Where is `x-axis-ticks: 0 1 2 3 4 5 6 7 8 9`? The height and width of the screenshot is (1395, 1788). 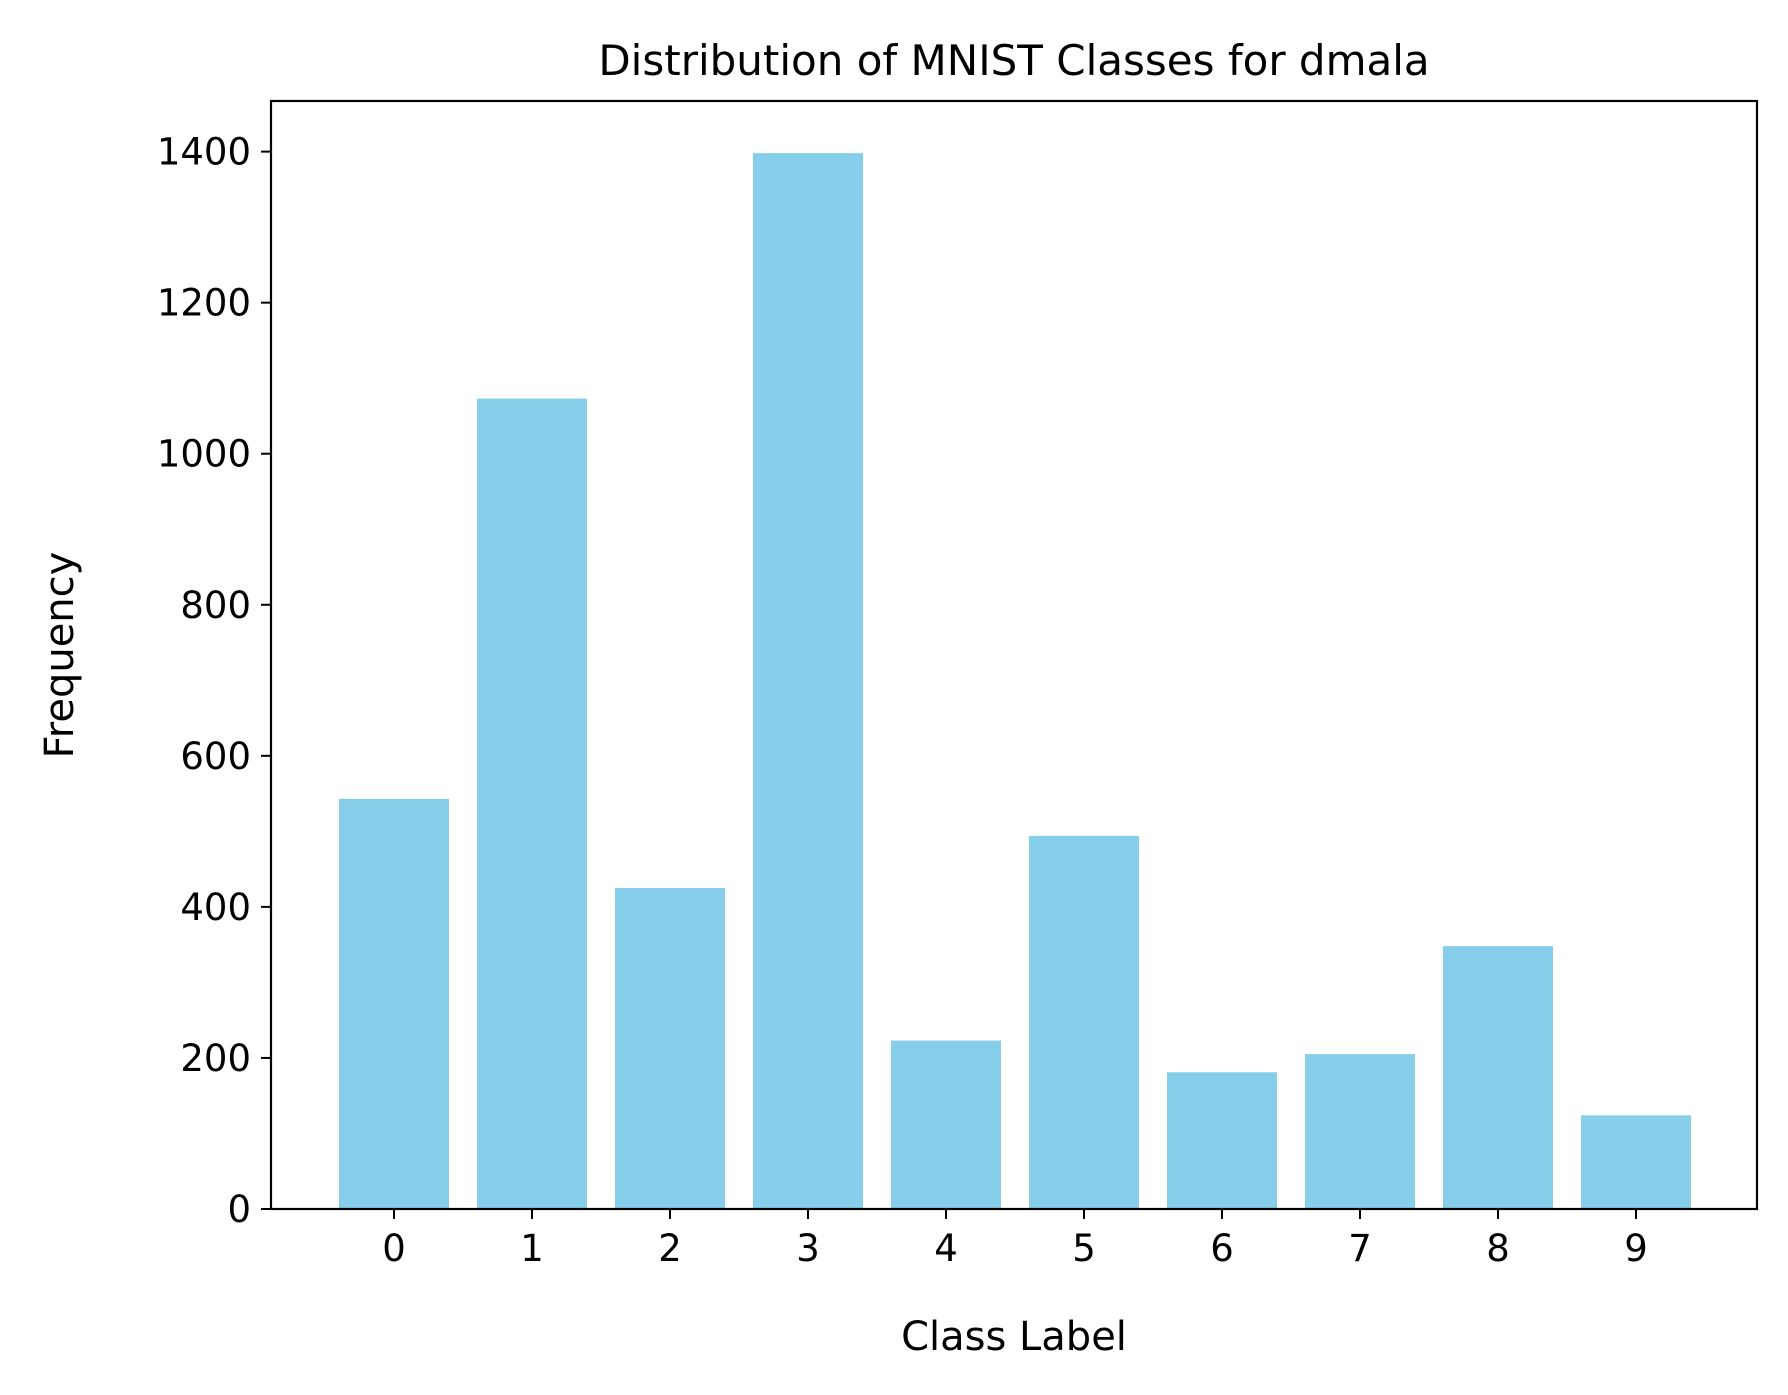 x-axis-ticks: 0 1 2 3 4 5 6 7 8 9 is located at coordinates (1015, 1239).